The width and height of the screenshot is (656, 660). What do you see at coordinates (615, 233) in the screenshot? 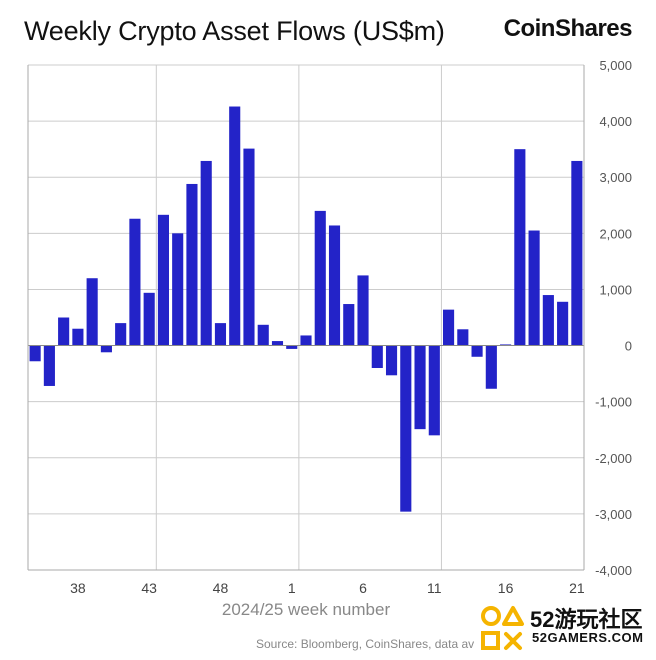
I see `y-tick-label: 2,000` at bounding box center [615, 233].